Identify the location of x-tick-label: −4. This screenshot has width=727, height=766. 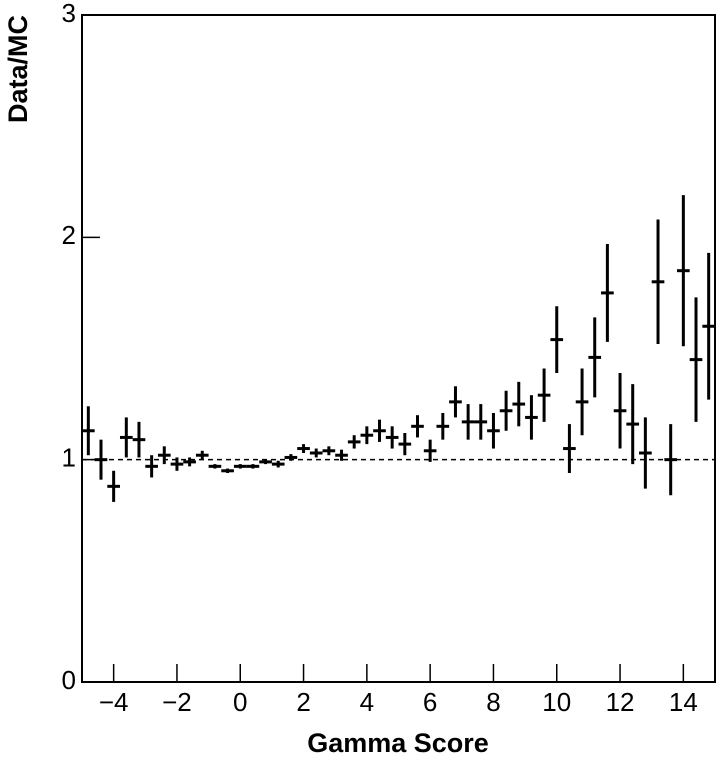
(114, 702).